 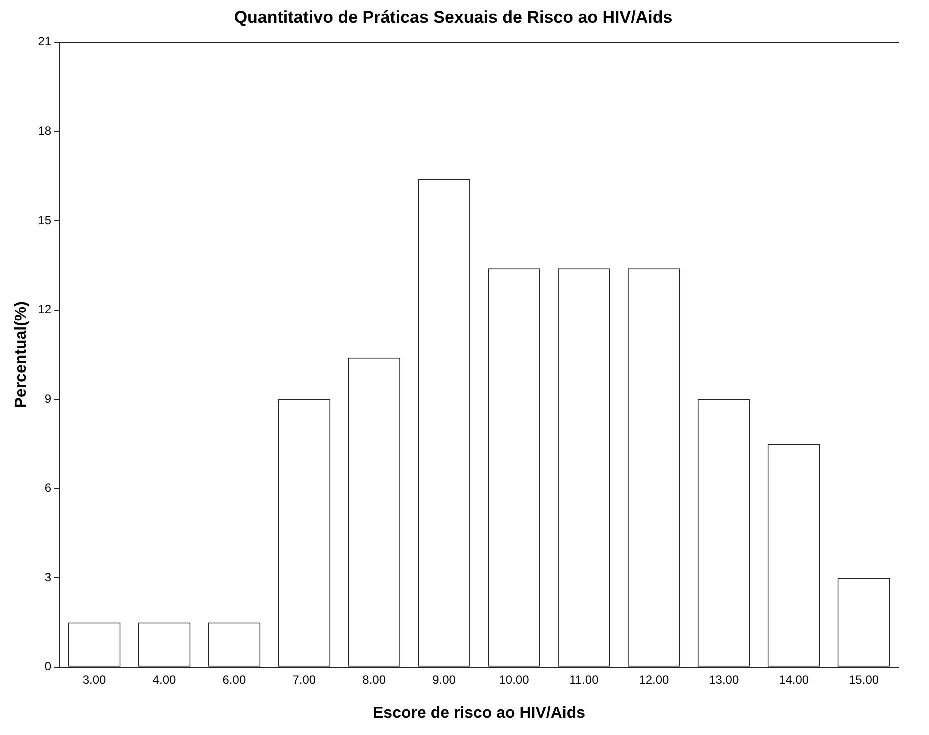 What do you see at coordinates (453, 17) in the screenshot?
I see `chart-title: Quantitativo de Práticas Sexuais de Risco ao HIV/Aids` at bounding box center [453, 17].